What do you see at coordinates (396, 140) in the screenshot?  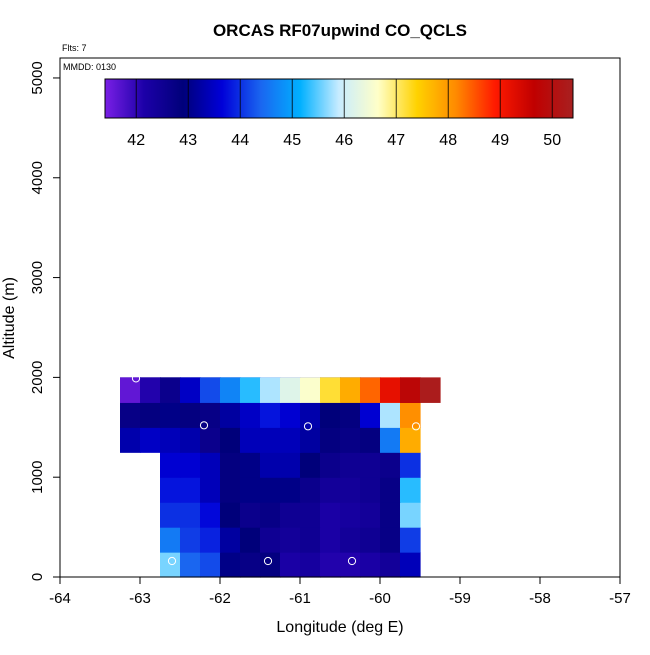 I see `colorbar-tick-label: 47` at bounding box center [396, 140].